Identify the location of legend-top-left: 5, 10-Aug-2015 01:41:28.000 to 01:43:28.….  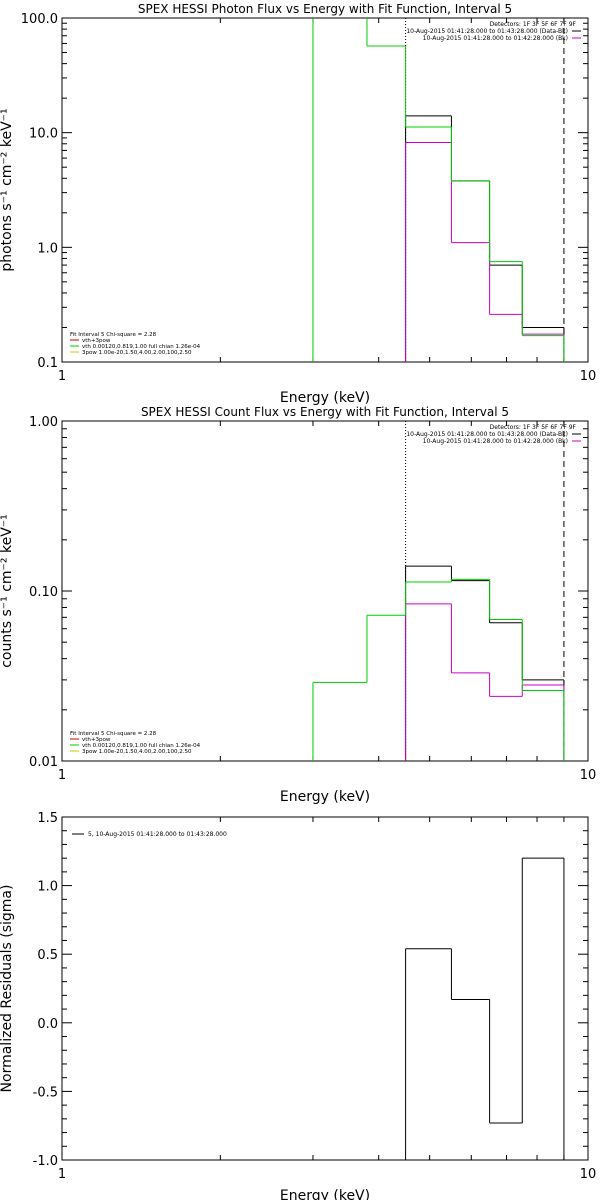
(149, 834).